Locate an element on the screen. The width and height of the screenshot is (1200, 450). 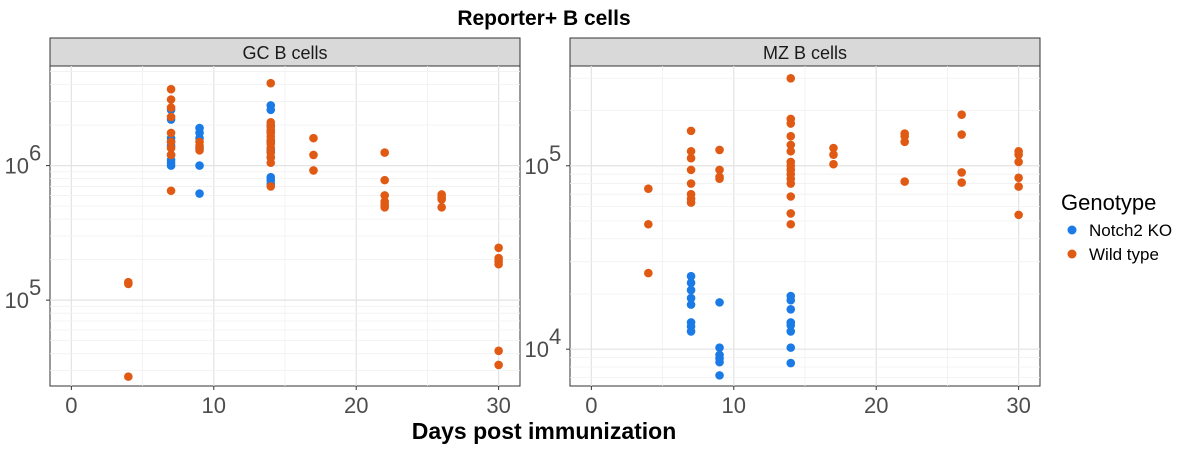
strip-label: MZ B cells is located at coordinates (805, 53).